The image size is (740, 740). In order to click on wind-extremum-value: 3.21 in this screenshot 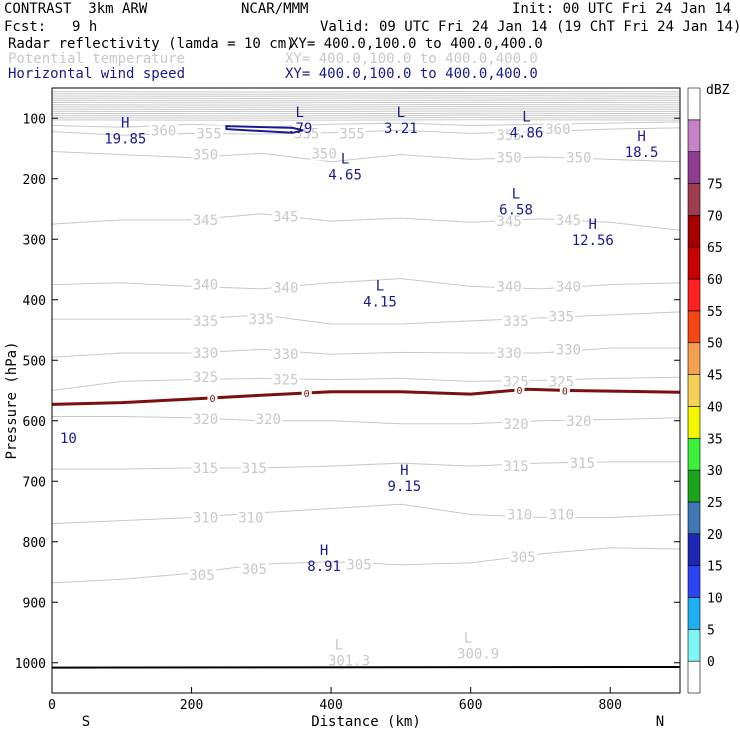, I will do `click(401, 129)`.